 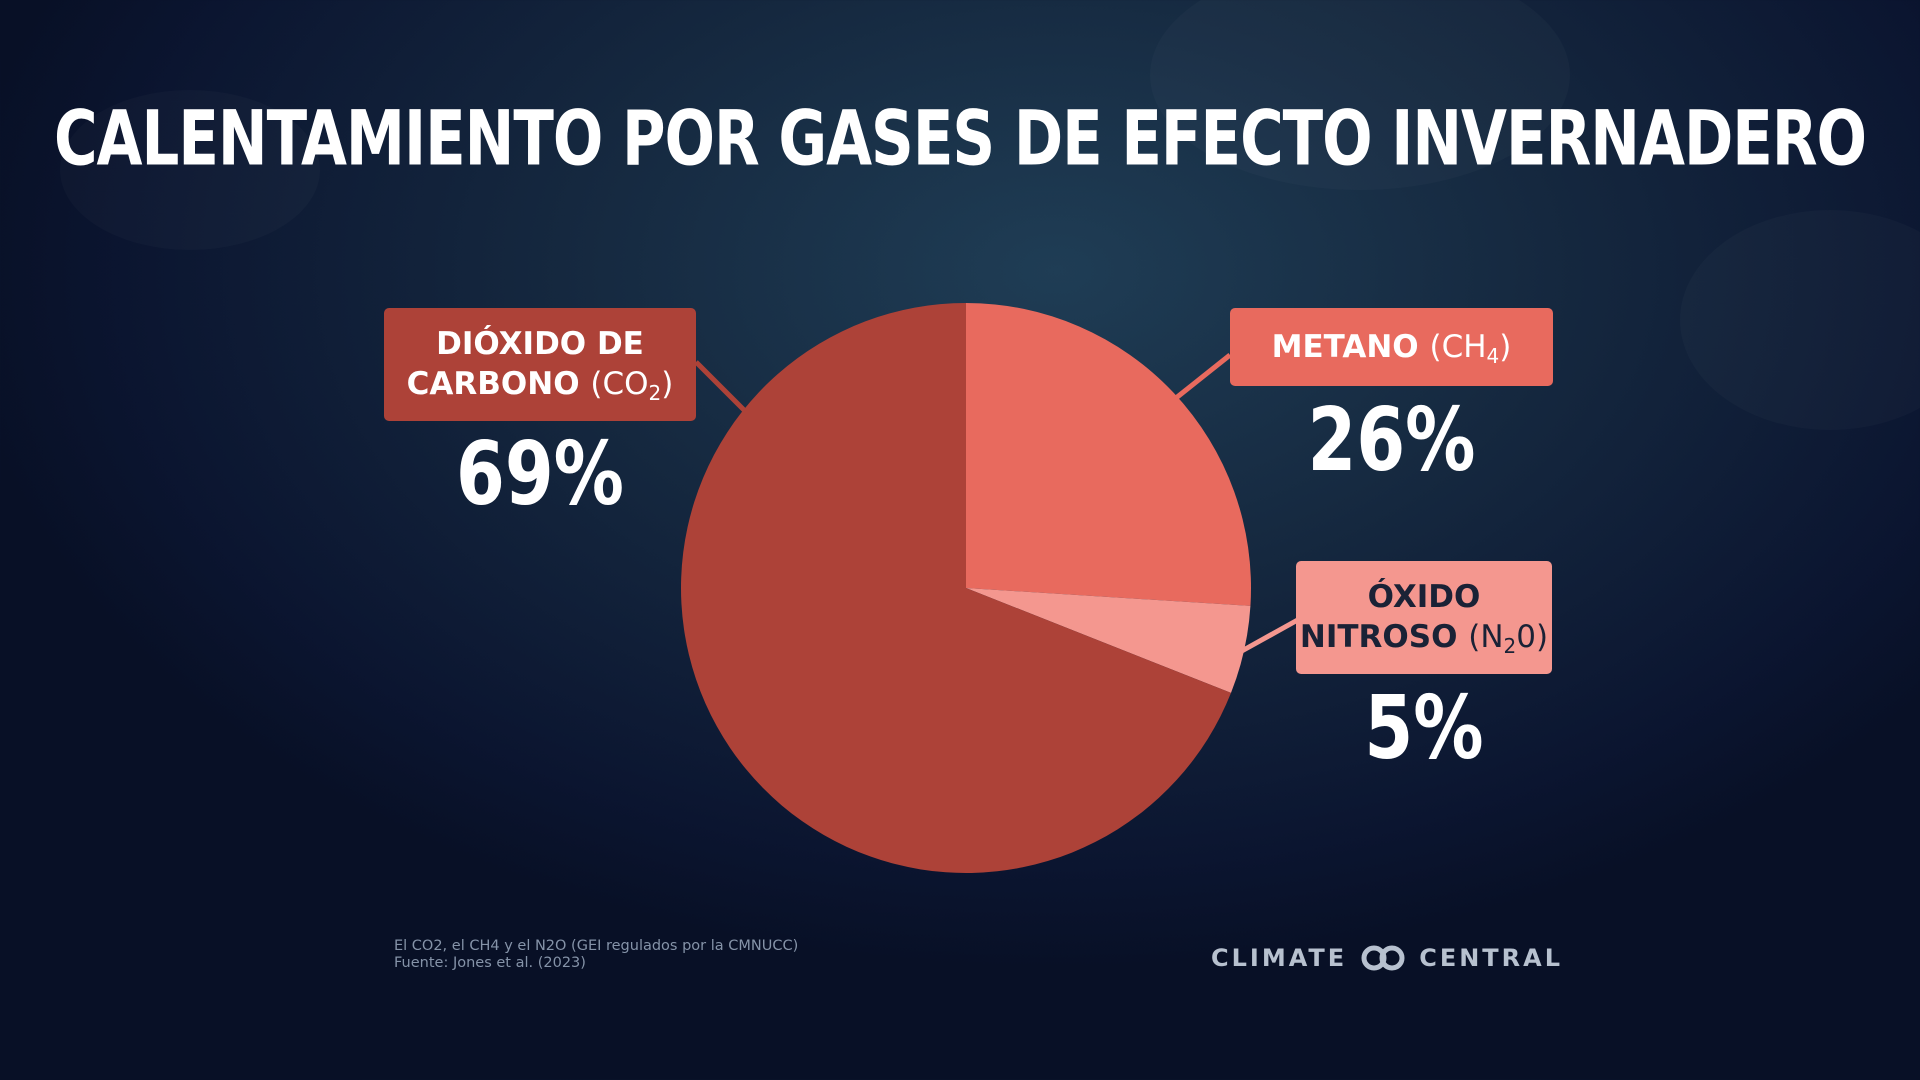 I want to click on legend-label-co2: DIÓXIDO DE CARBONO (CO2), so click(x=540, y=364).